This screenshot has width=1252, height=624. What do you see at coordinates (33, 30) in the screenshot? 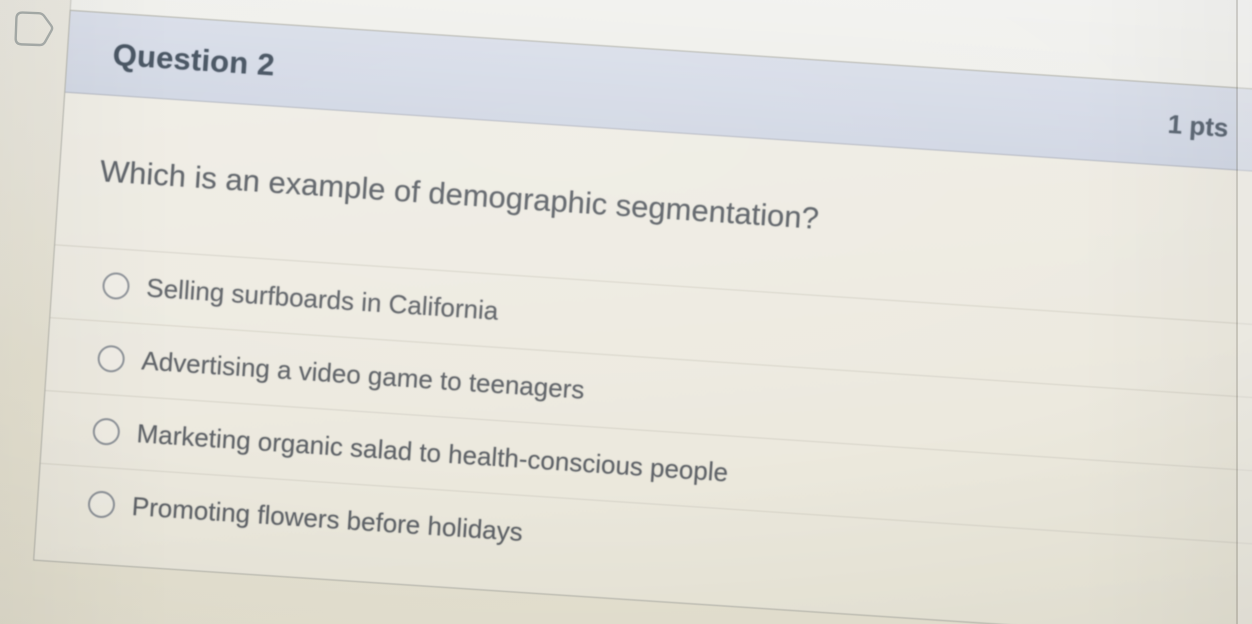
I see `flag-icon` at bounding box center [33, 30].